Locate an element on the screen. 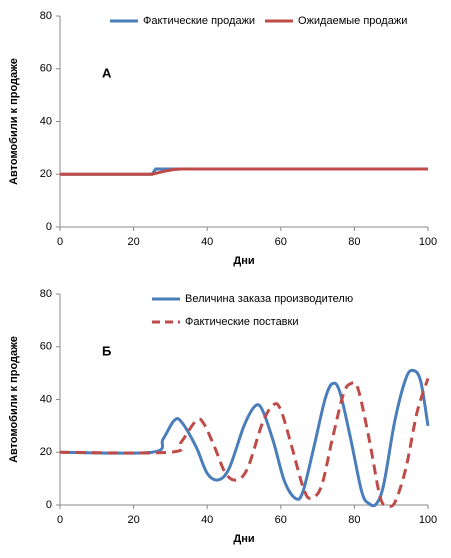 The height and width of the screenshot is (558, 451). annotation: Б is located at coordinates (106, 350).